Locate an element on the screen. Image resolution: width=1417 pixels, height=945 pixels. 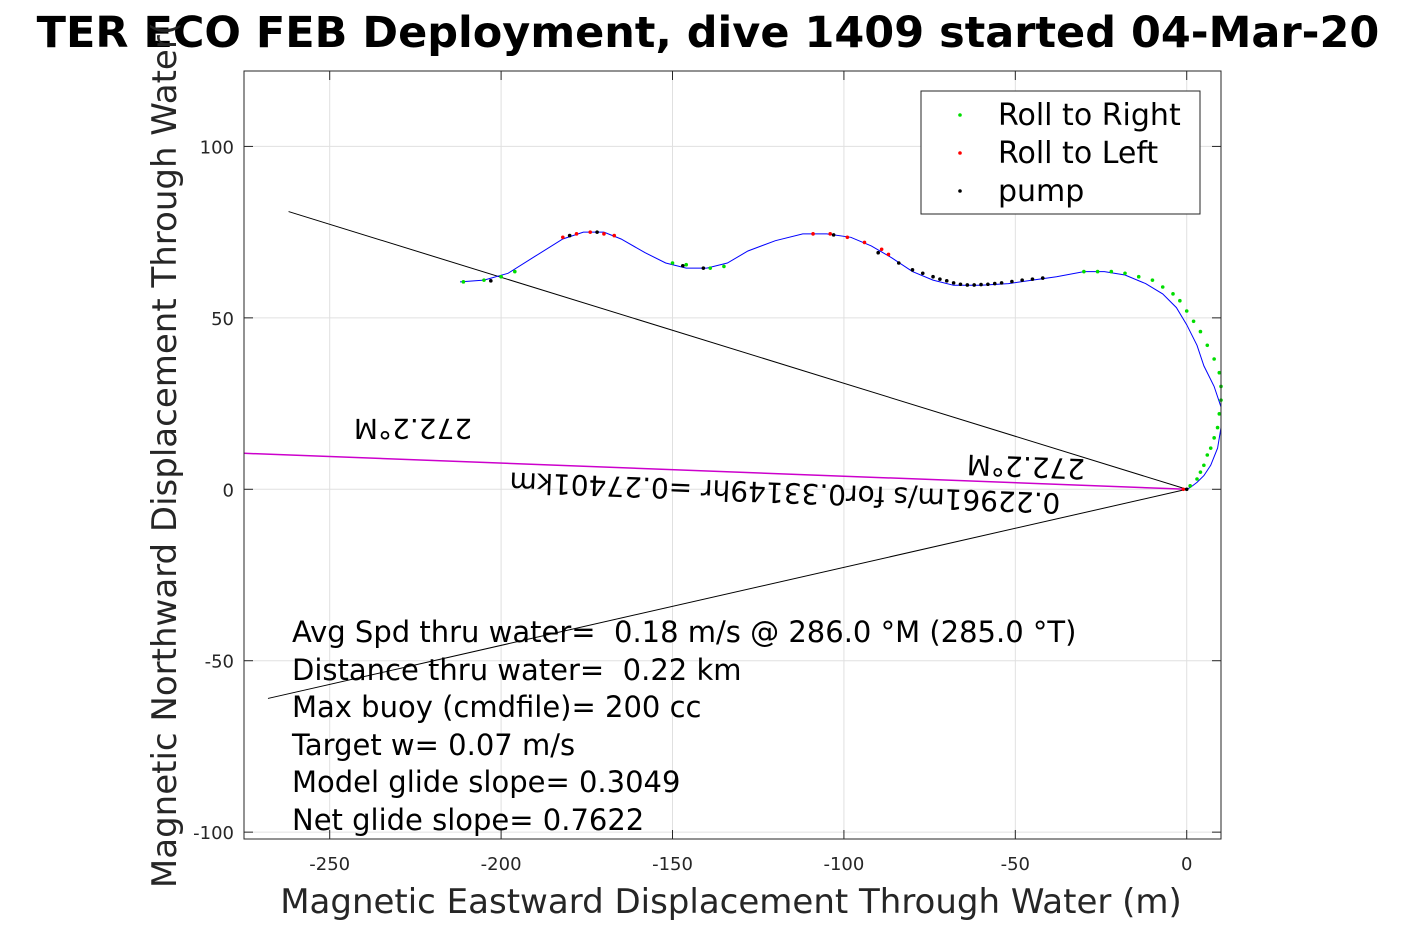
x-tick-label: -50 is located at coordinates (1015, 864).